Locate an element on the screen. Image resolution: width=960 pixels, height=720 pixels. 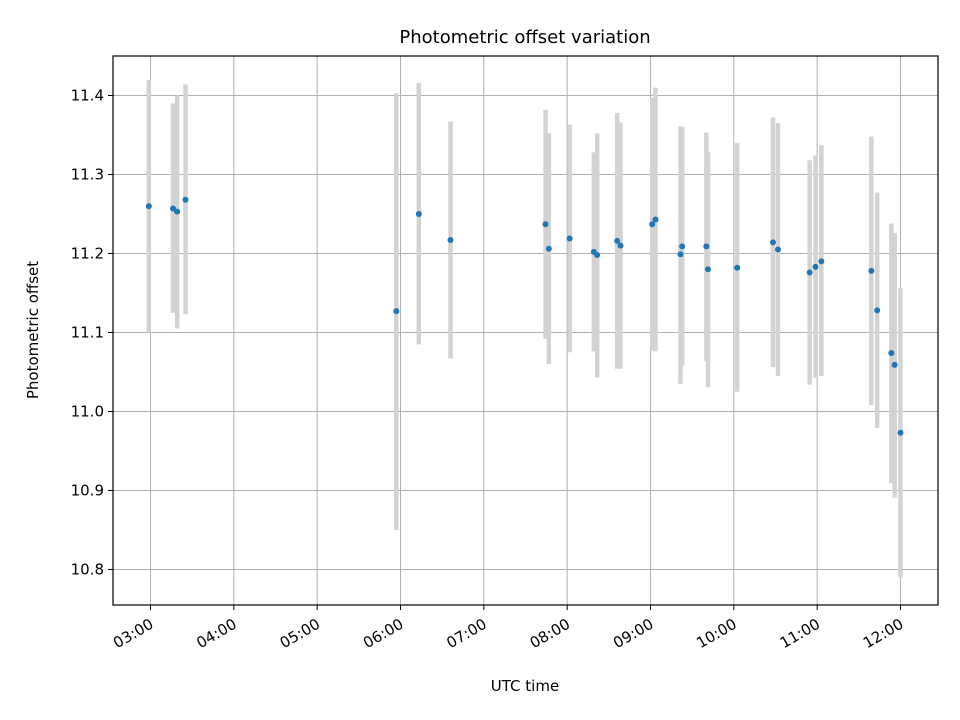
chart-title: Photometric offset variation is located at coordinates (524, 37).